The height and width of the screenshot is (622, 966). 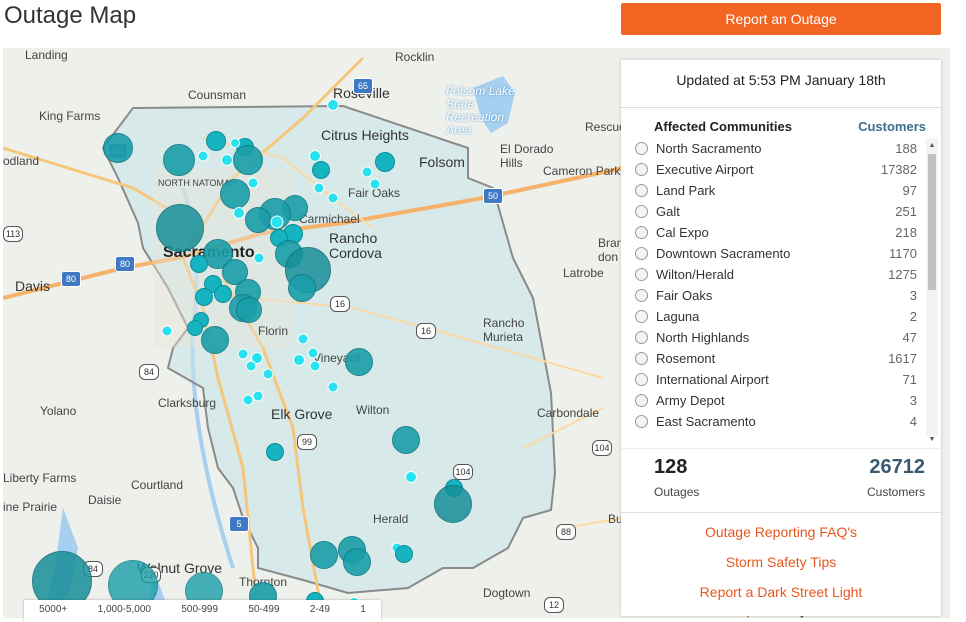 What do you see at coordinates (676, 477) in the screenshot?
I see `outages-stat: 128 Outages` at bounding box center [676, 477].